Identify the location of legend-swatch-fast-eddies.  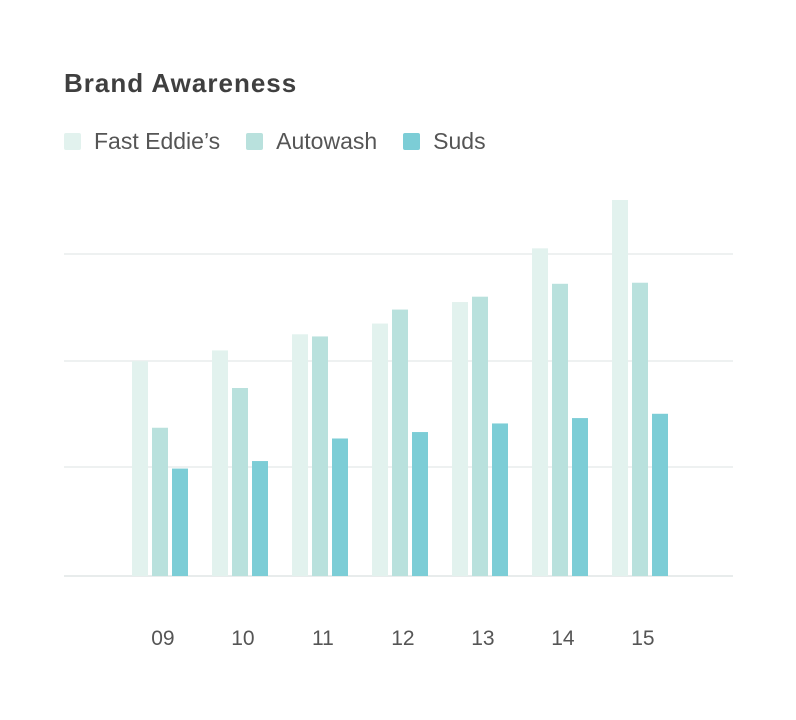
(72, 141).